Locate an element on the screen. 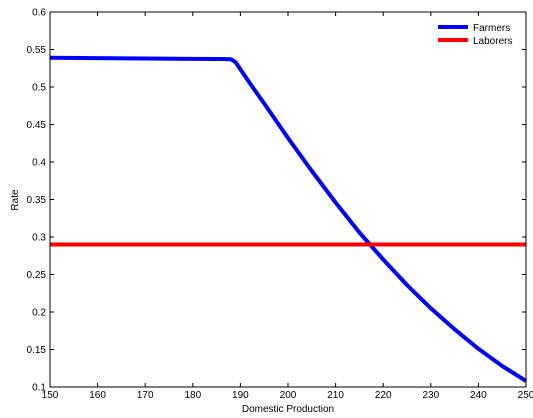 The image size is (533, 418). y-tick-label: 0.1 is located at coordinates (39, 388).